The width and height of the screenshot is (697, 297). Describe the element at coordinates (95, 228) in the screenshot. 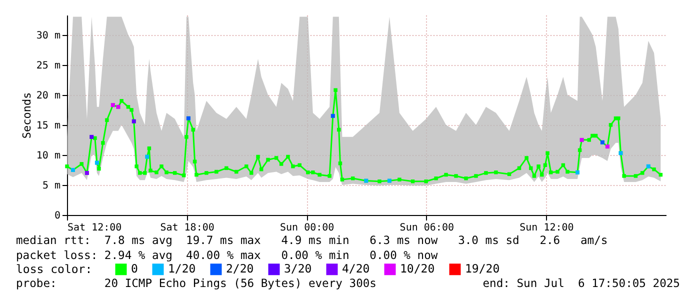

I see `x-tick-label: Sat 12:00` at that location.